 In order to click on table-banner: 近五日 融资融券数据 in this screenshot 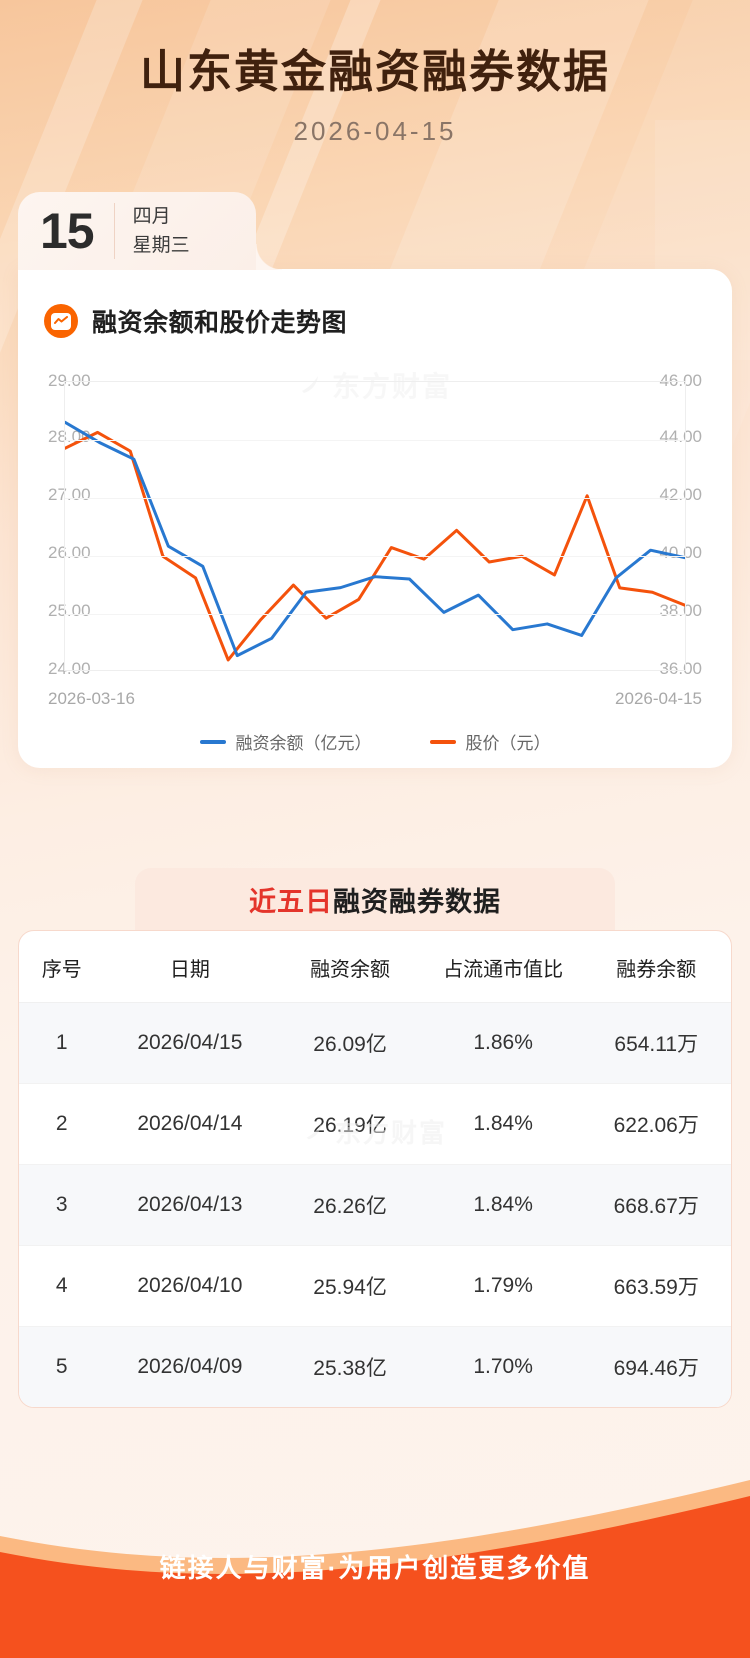, I will do `click(375, 899)`.